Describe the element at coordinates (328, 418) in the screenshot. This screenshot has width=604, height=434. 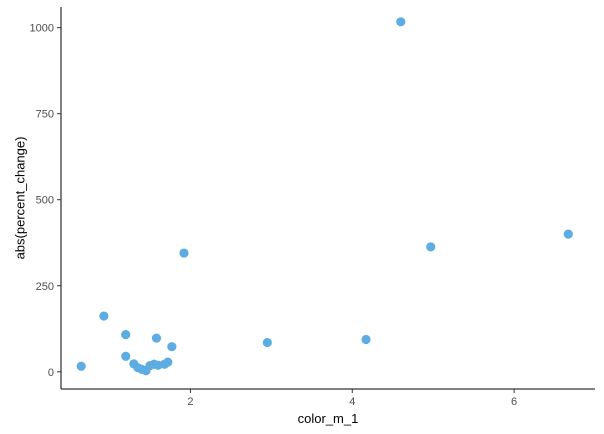
I see `x-axis-title: color_m_1` at that location.